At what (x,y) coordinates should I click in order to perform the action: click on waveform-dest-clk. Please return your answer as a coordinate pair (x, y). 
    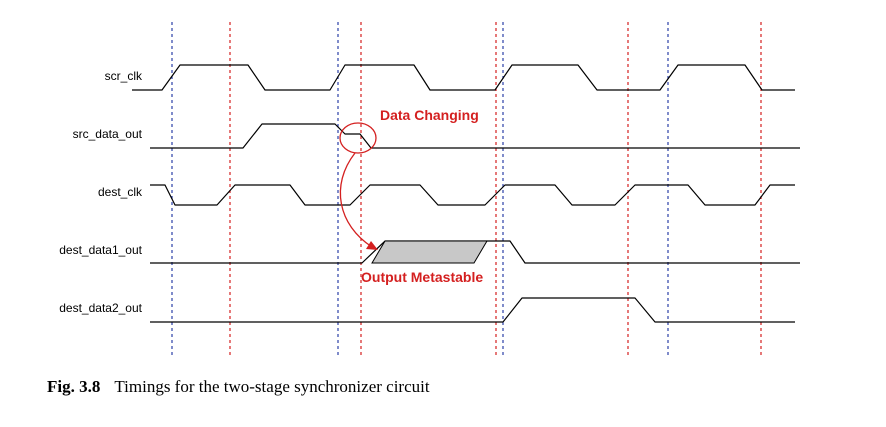
    Looking at the image, I should click on (472, 195).